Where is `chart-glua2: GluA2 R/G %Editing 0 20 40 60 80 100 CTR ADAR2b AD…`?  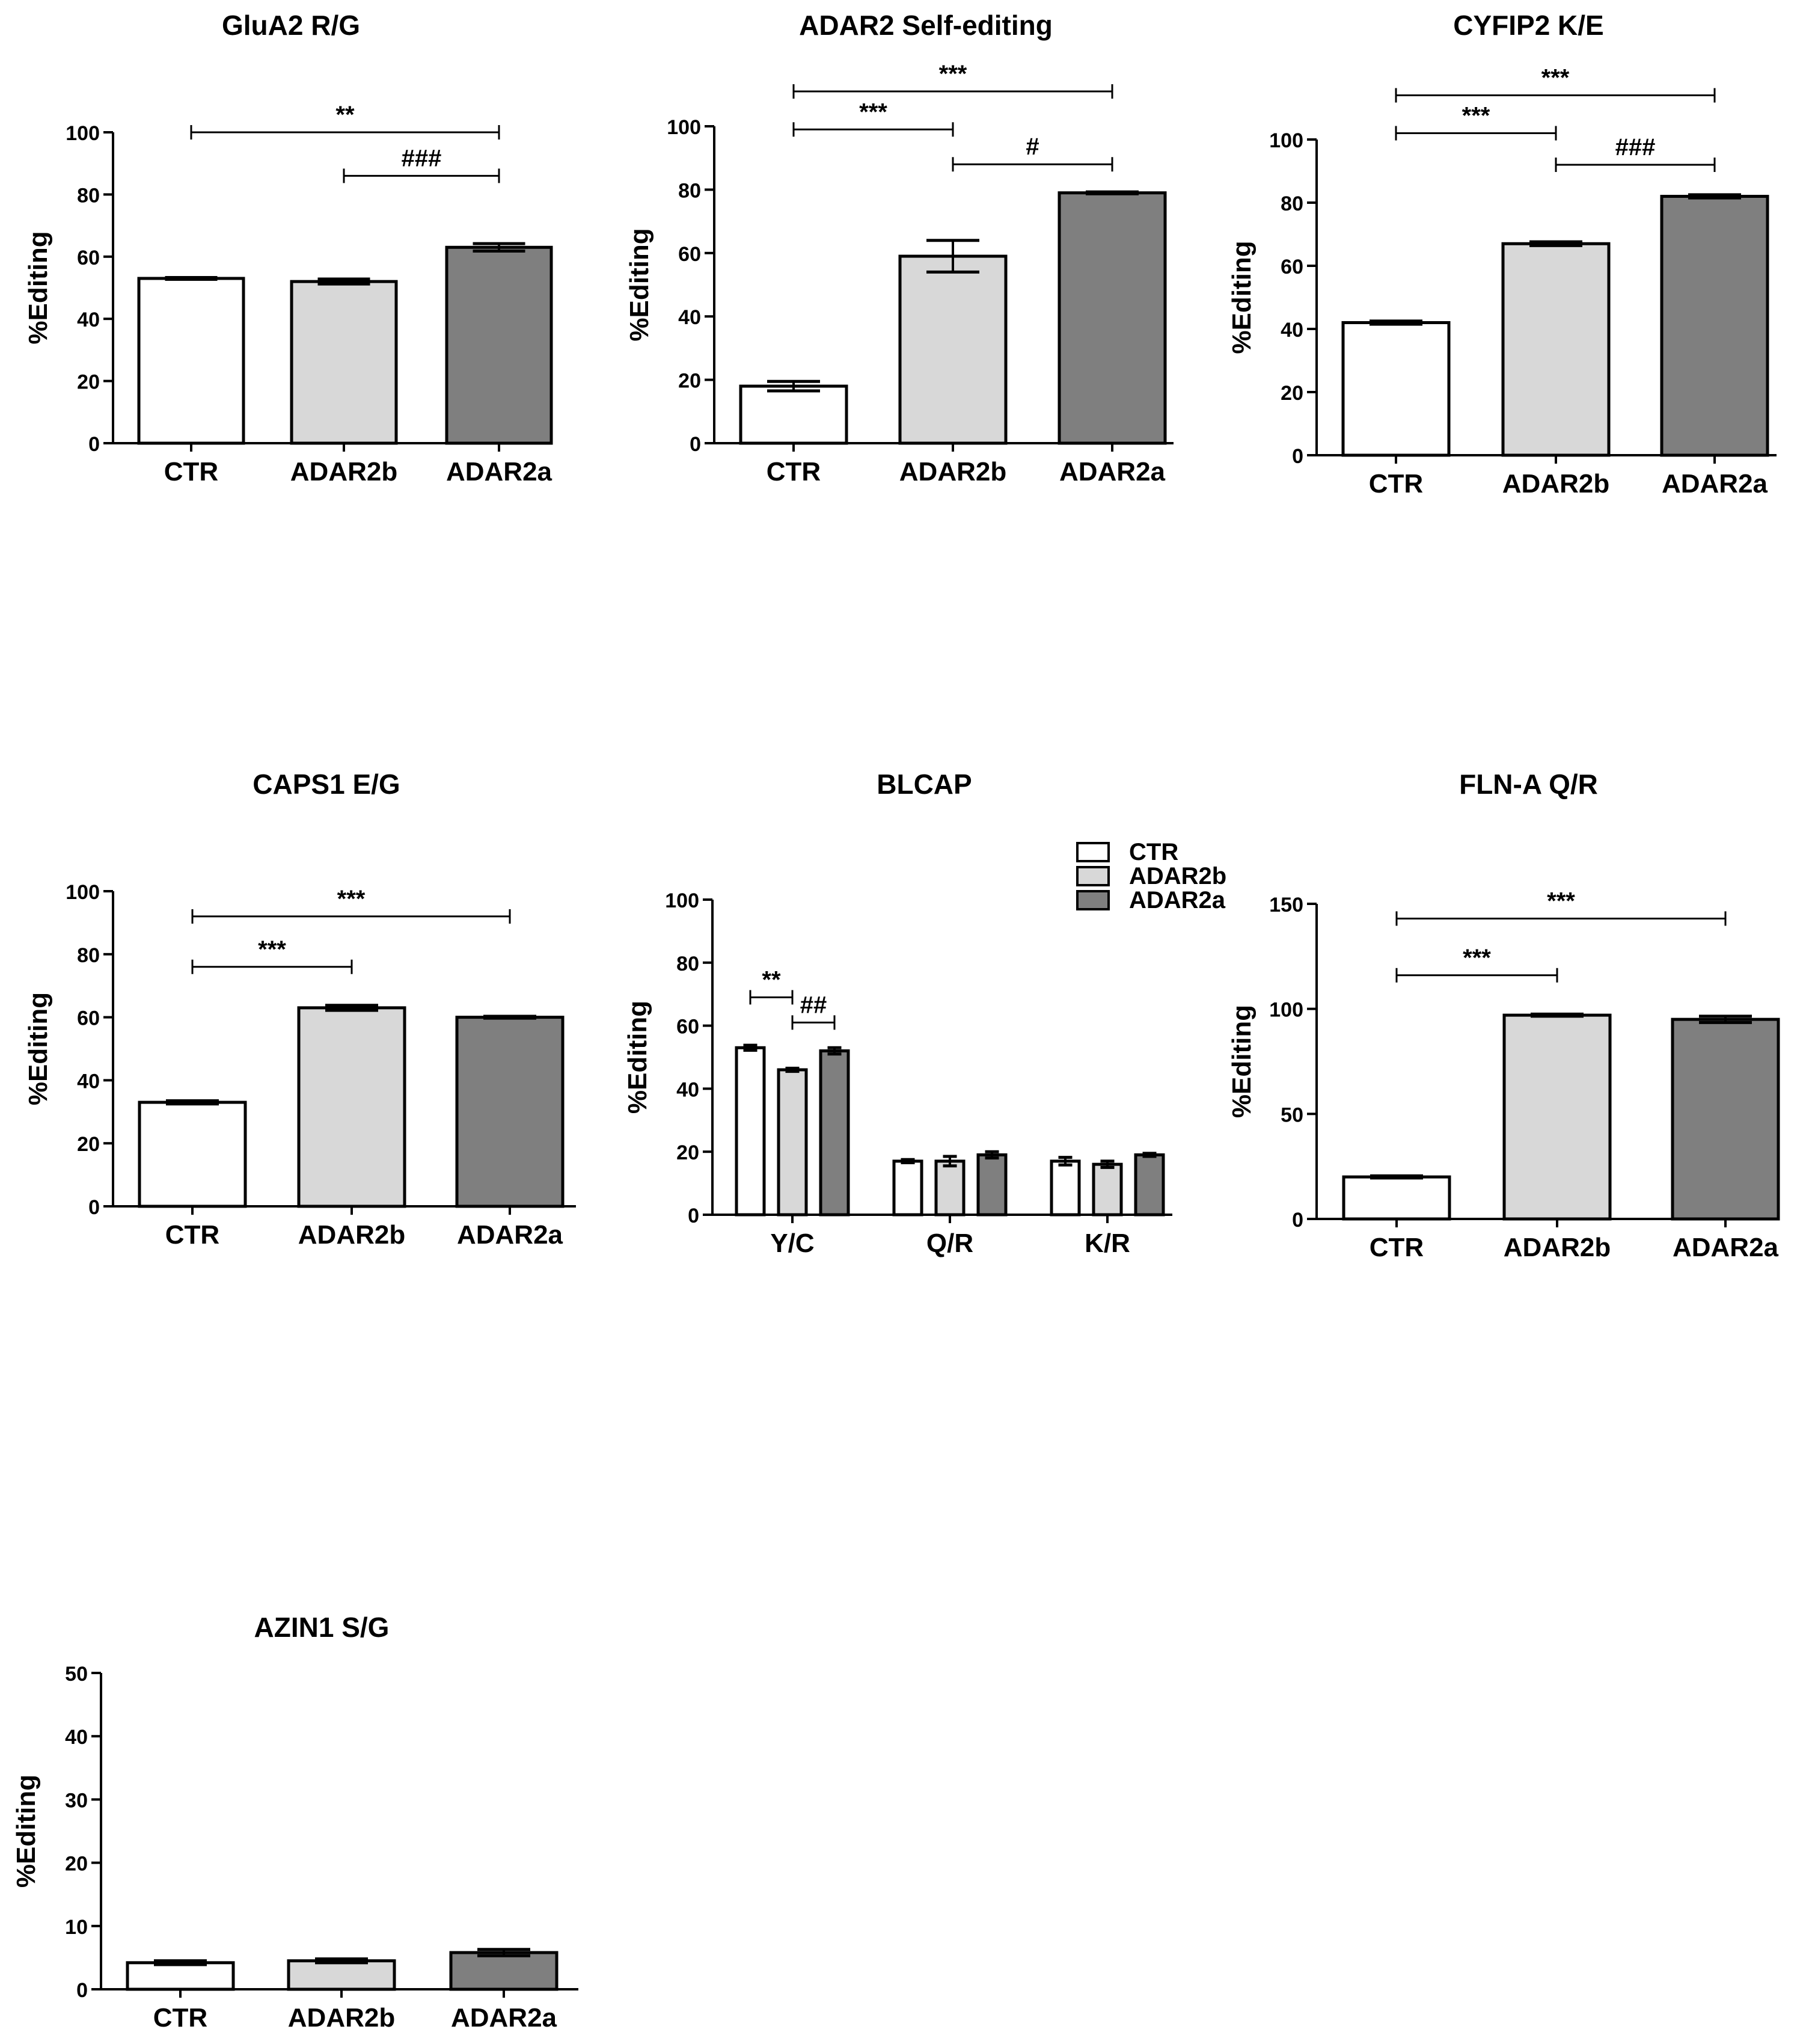 chart-glua2: GluA2 R/G %Editing 0 20 40 60 80 100 CTR ADAR2b AD… is located at coordinates (288, 248).